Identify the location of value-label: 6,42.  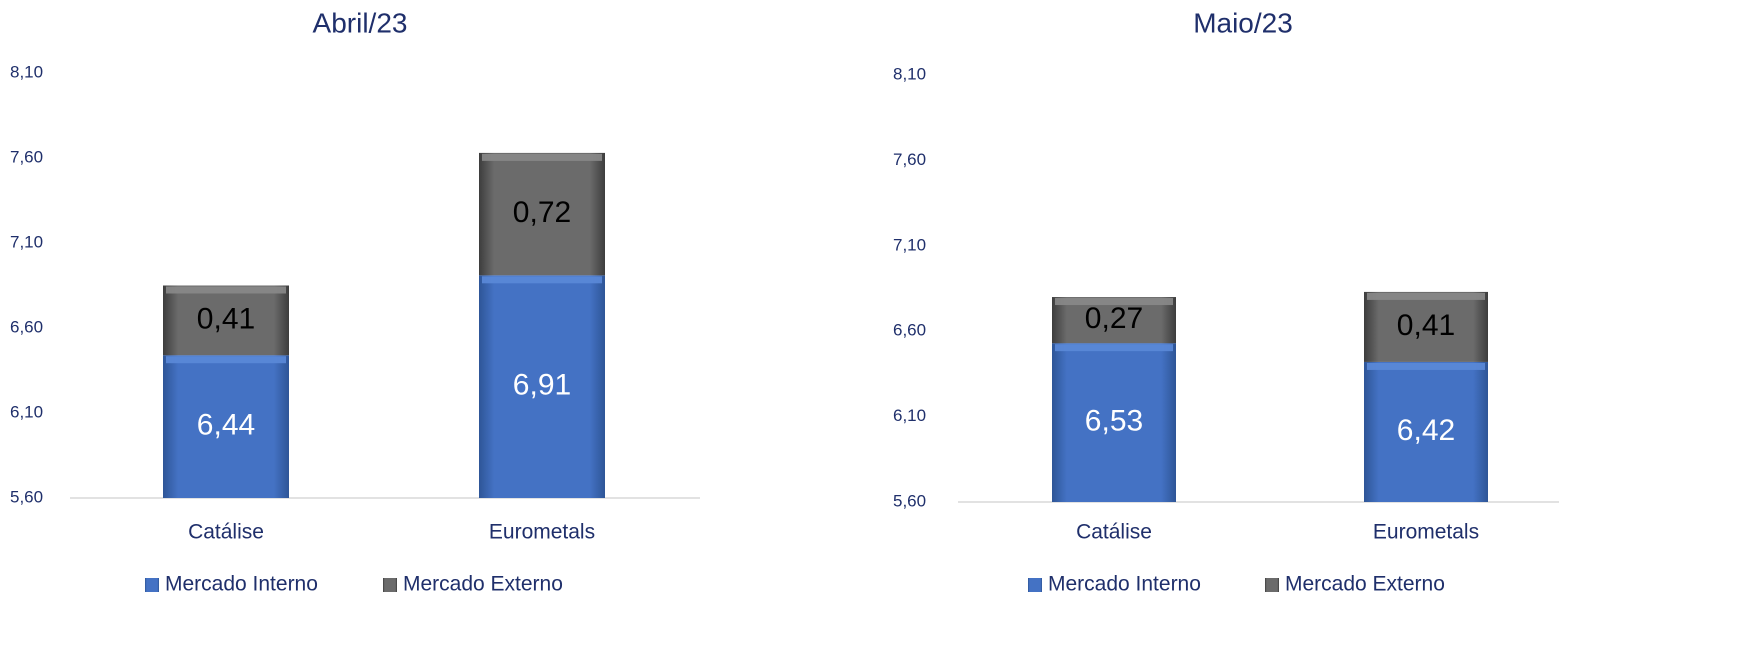
(1426, 430).